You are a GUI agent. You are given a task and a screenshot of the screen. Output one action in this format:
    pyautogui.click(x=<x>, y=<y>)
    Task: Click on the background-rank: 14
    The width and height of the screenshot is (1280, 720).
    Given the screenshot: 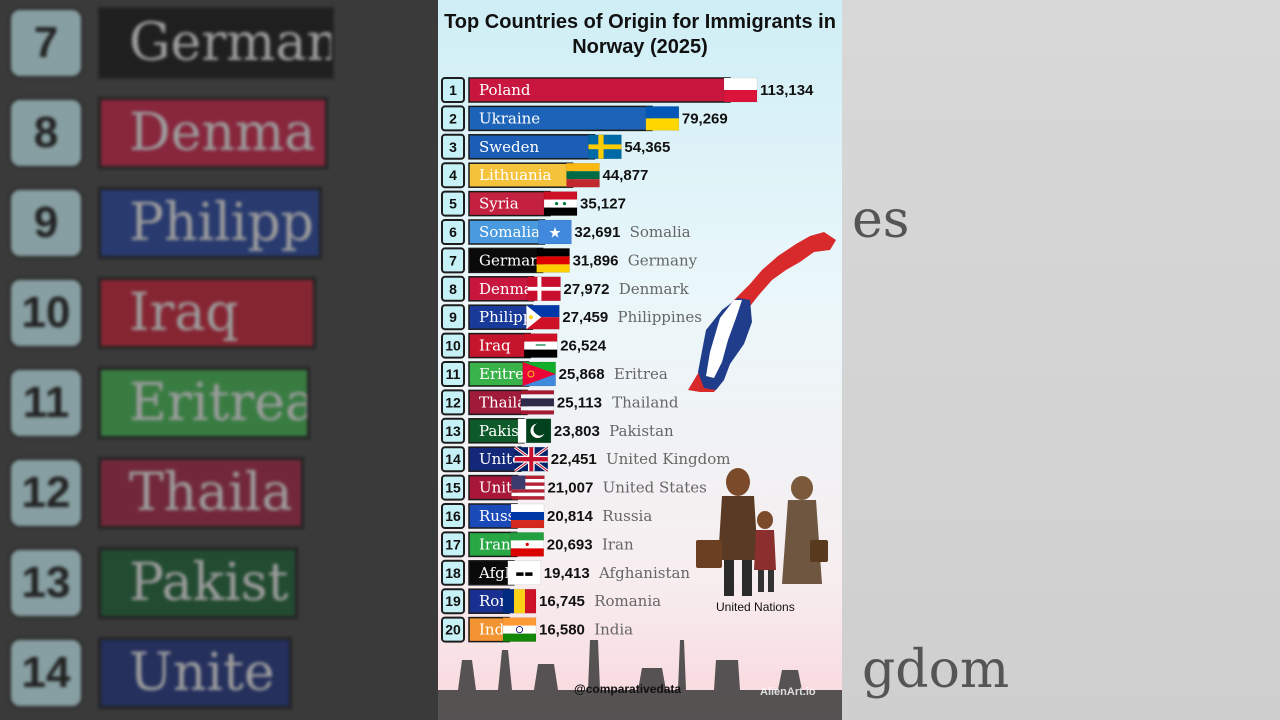 What is the action you would take?
    pyautogui.click(x=46, y=673)
    